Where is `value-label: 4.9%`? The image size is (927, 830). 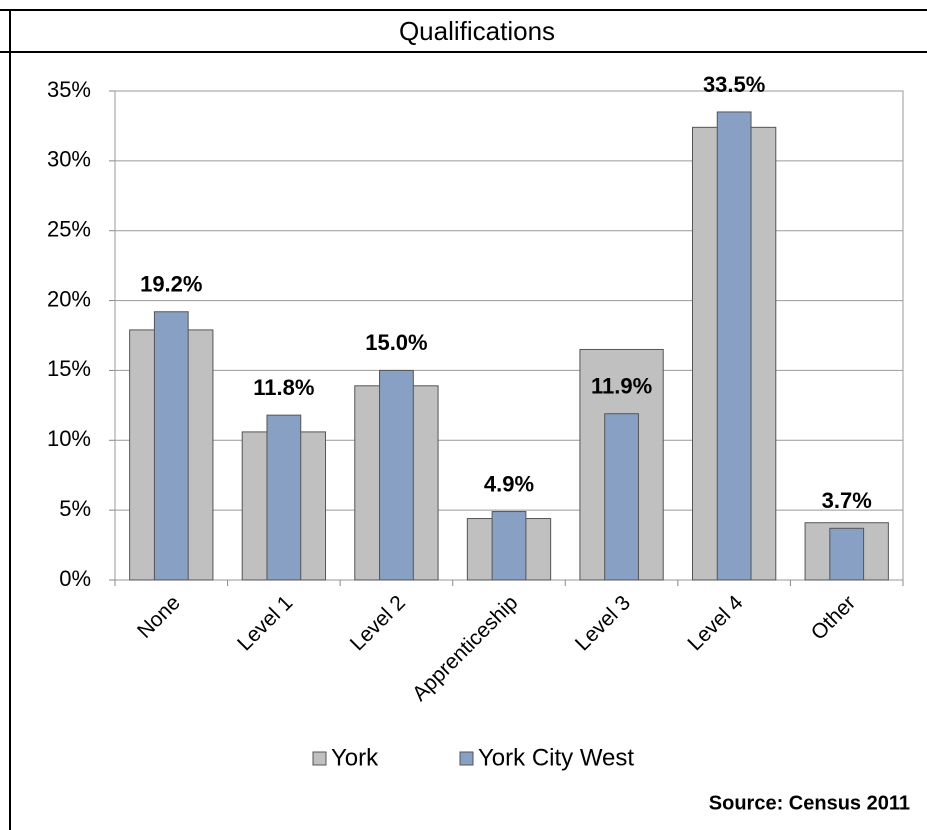
value-label: 4.9% is located at coordinates (509, 483).